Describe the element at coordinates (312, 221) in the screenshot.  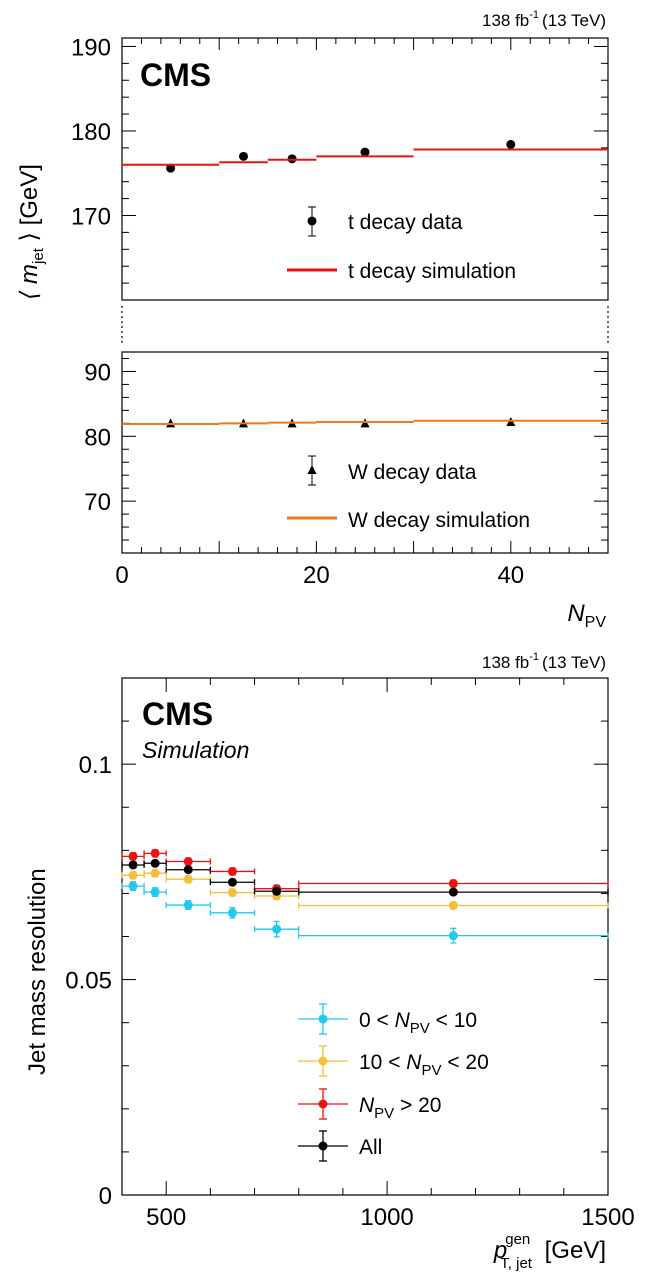
I see `legend-t-data-marker` at that location.